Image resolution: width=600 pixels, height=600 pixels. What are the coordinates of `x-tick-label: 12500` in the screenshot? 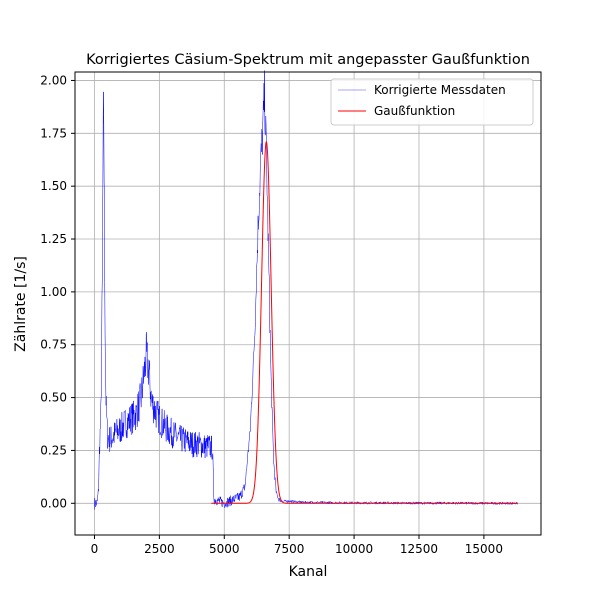 It's located at (419, 549).